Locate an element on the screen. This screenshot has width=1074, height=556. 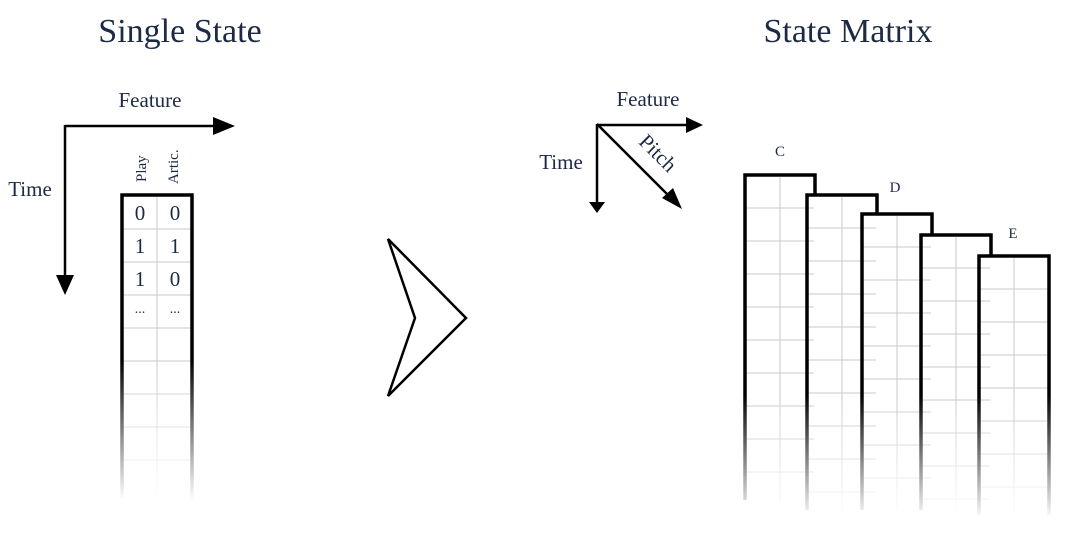
left-table-gridlines is located at coordinates (157, 348).